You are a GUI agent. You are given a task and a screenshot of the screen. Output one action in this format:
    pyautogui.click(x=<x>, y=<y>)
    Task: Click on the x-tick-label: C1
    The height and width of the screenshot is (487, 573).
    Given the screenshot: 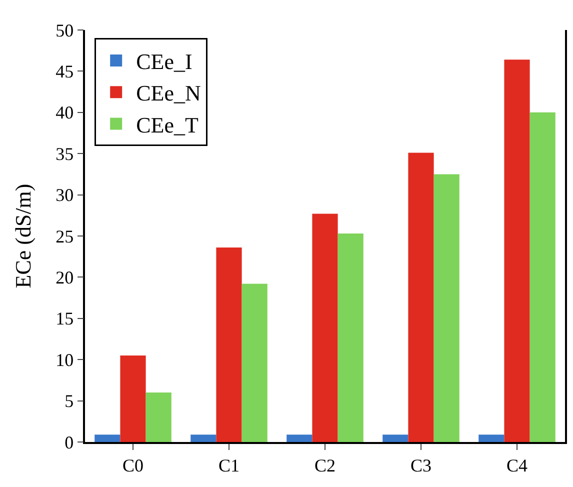 What is the action you would take?
    pyautogui.click(x=229, y=465)
    